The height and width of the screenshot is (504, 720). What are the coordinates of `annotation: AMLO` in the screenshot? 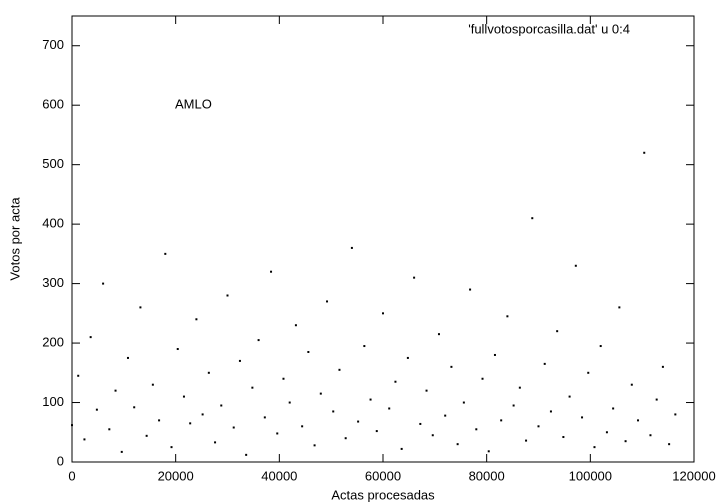 It's located at (193, 103).